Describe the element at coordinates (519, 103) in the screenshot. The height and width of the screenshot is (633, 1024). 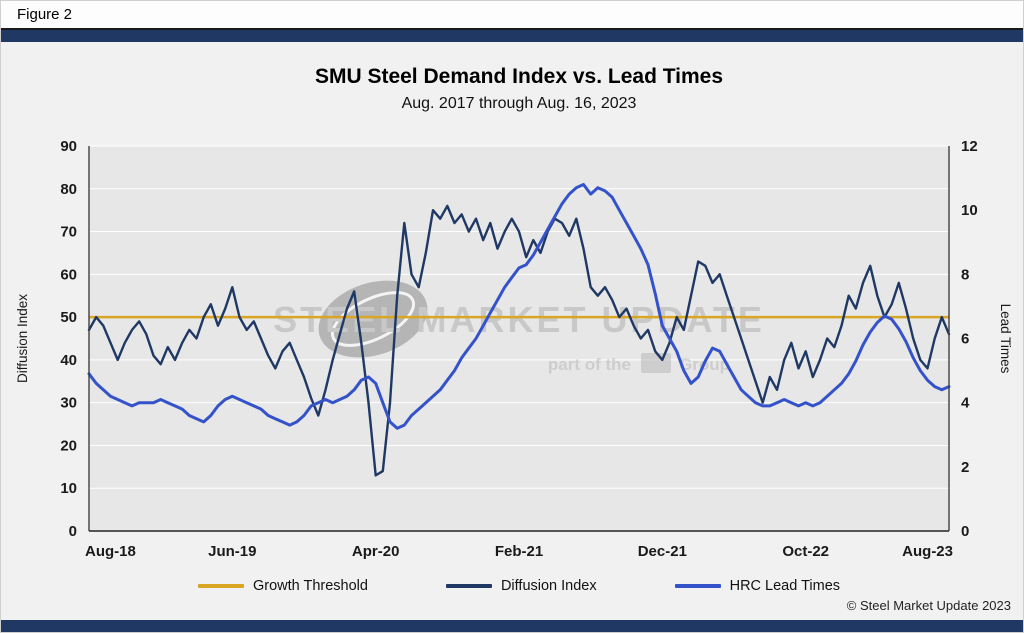
I see `chart-subtitle: Aug. 2017 through Aug. 16, 2023` at that location.